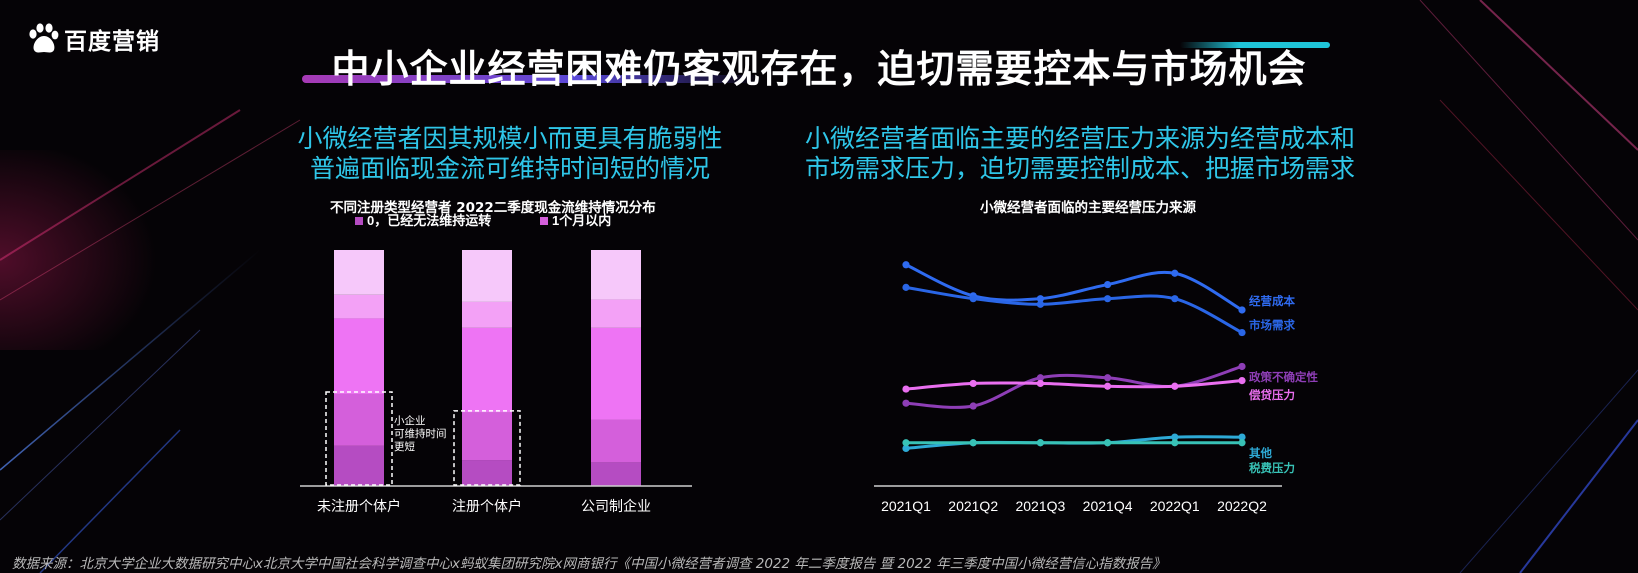  I want to click on x-tick-label: 注册个体户, so click(487, 506).